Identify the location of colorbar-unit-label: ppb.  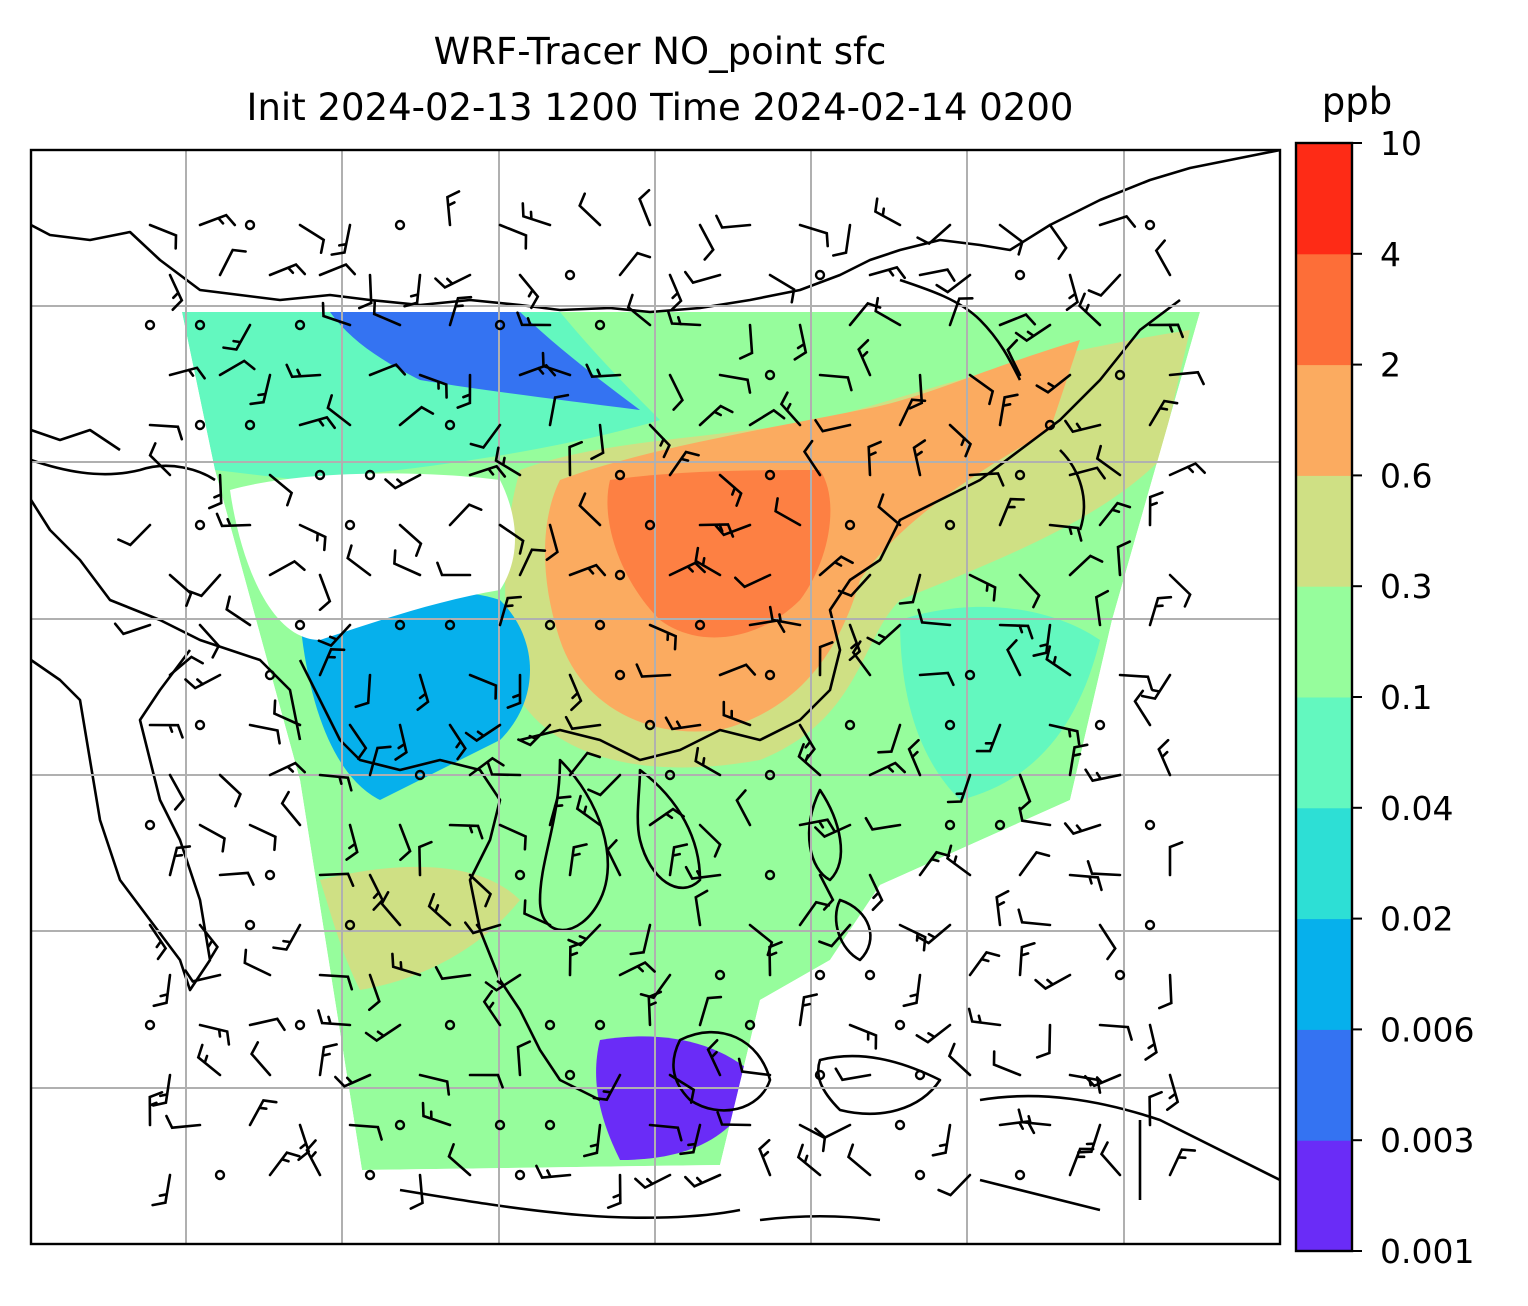
(1357, 101).